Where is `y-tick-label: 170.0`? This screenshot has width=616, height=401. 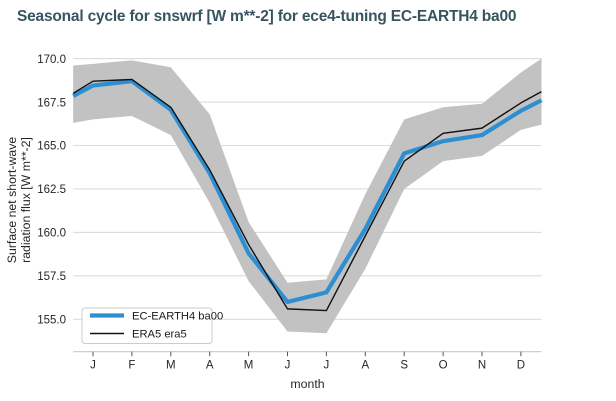
y-tick-label: 170.0 is located at coordinates (51, 60).